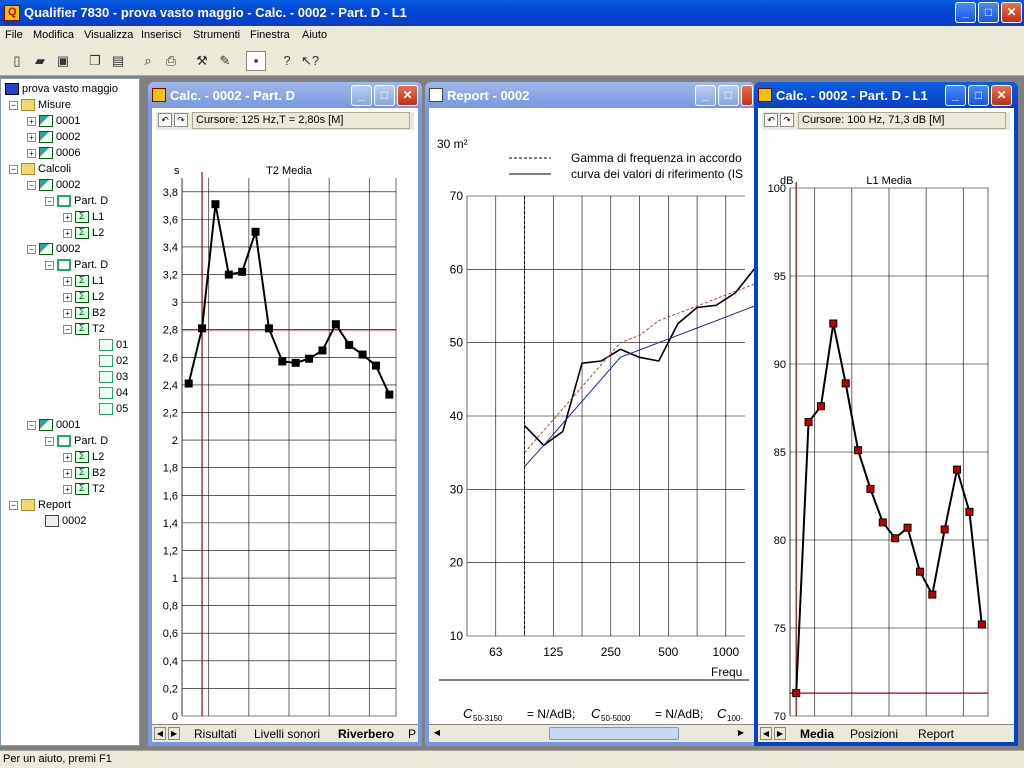 This screenshot has width=1024, height=768. What do you see at coordinates (766, 733) in the screenshot?
I see `tab-scroll-left-icon: ◀` at bounding box center [766, 733].